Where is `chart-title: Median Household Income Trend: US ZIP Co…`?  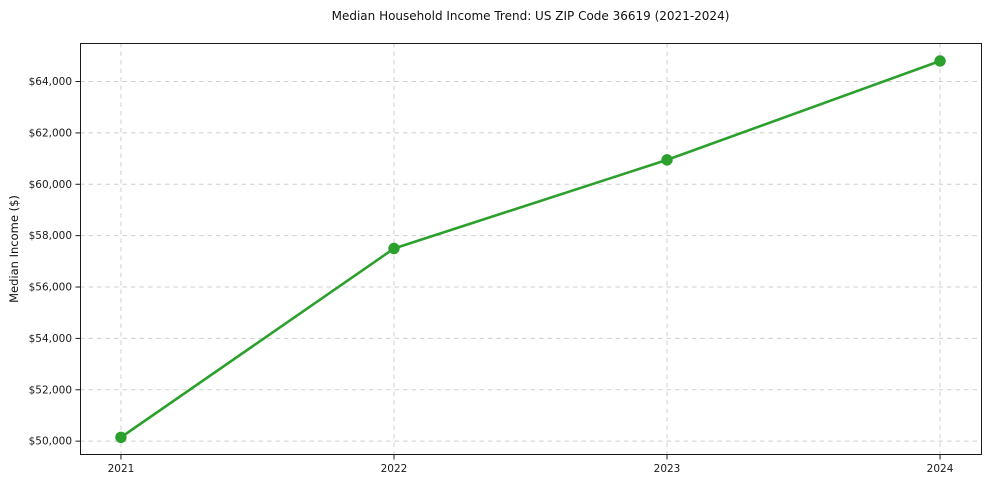
chart-title: Median Household Income Trend: US ZIP Co… is located at coordinates (530, 16).